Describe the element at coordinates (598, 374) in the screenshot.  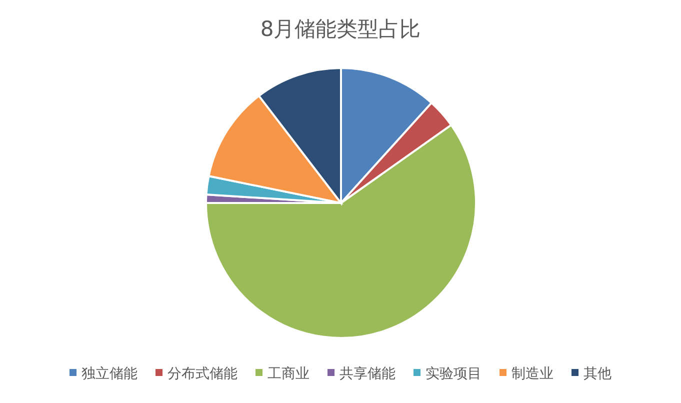
I see `legend-label: 其他` at that location.